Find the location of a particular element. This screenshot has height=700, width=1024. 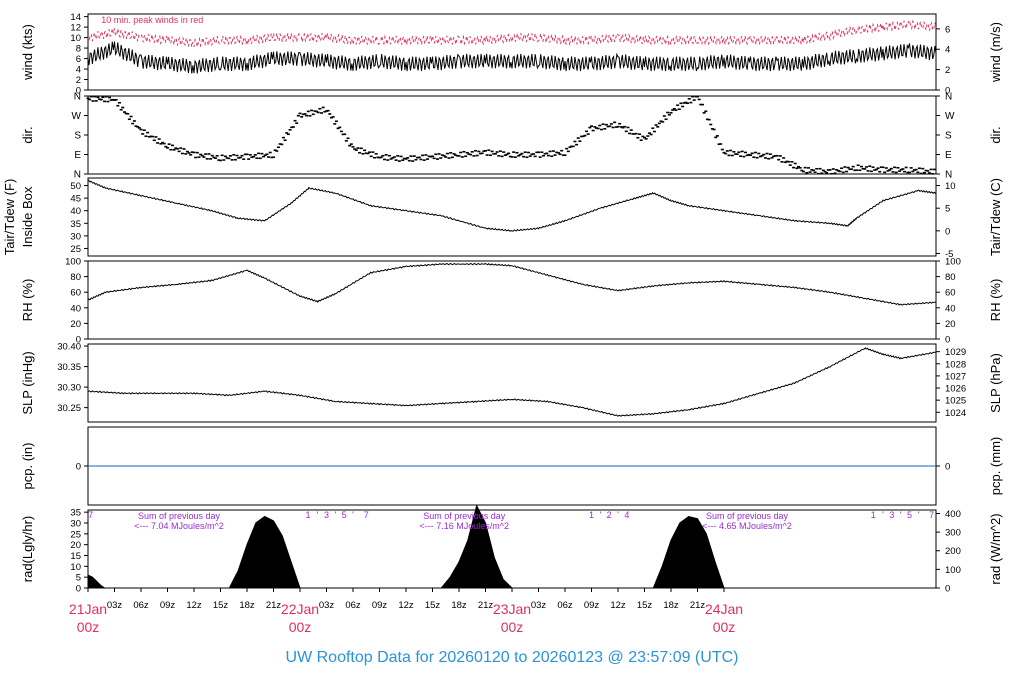

y-axis-label-left: pcp. (in) is located at coordinates (27, 466).